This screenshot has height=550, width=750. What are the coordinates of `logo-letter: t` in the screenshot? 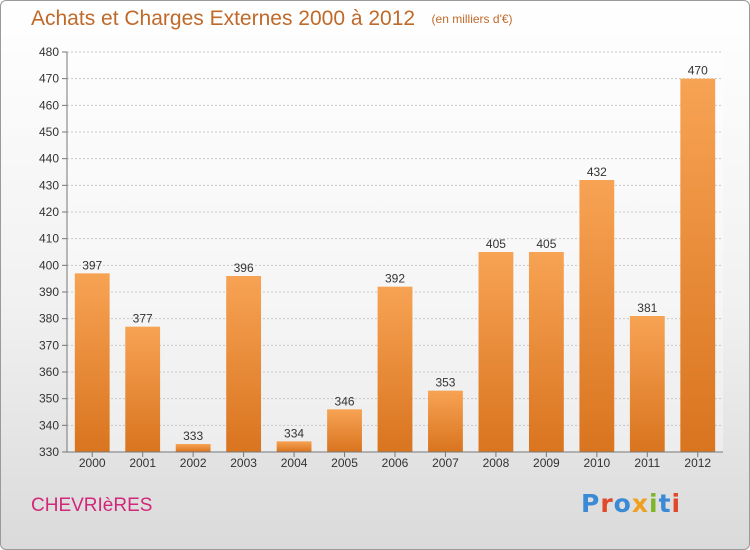 It's located at (665, 503).